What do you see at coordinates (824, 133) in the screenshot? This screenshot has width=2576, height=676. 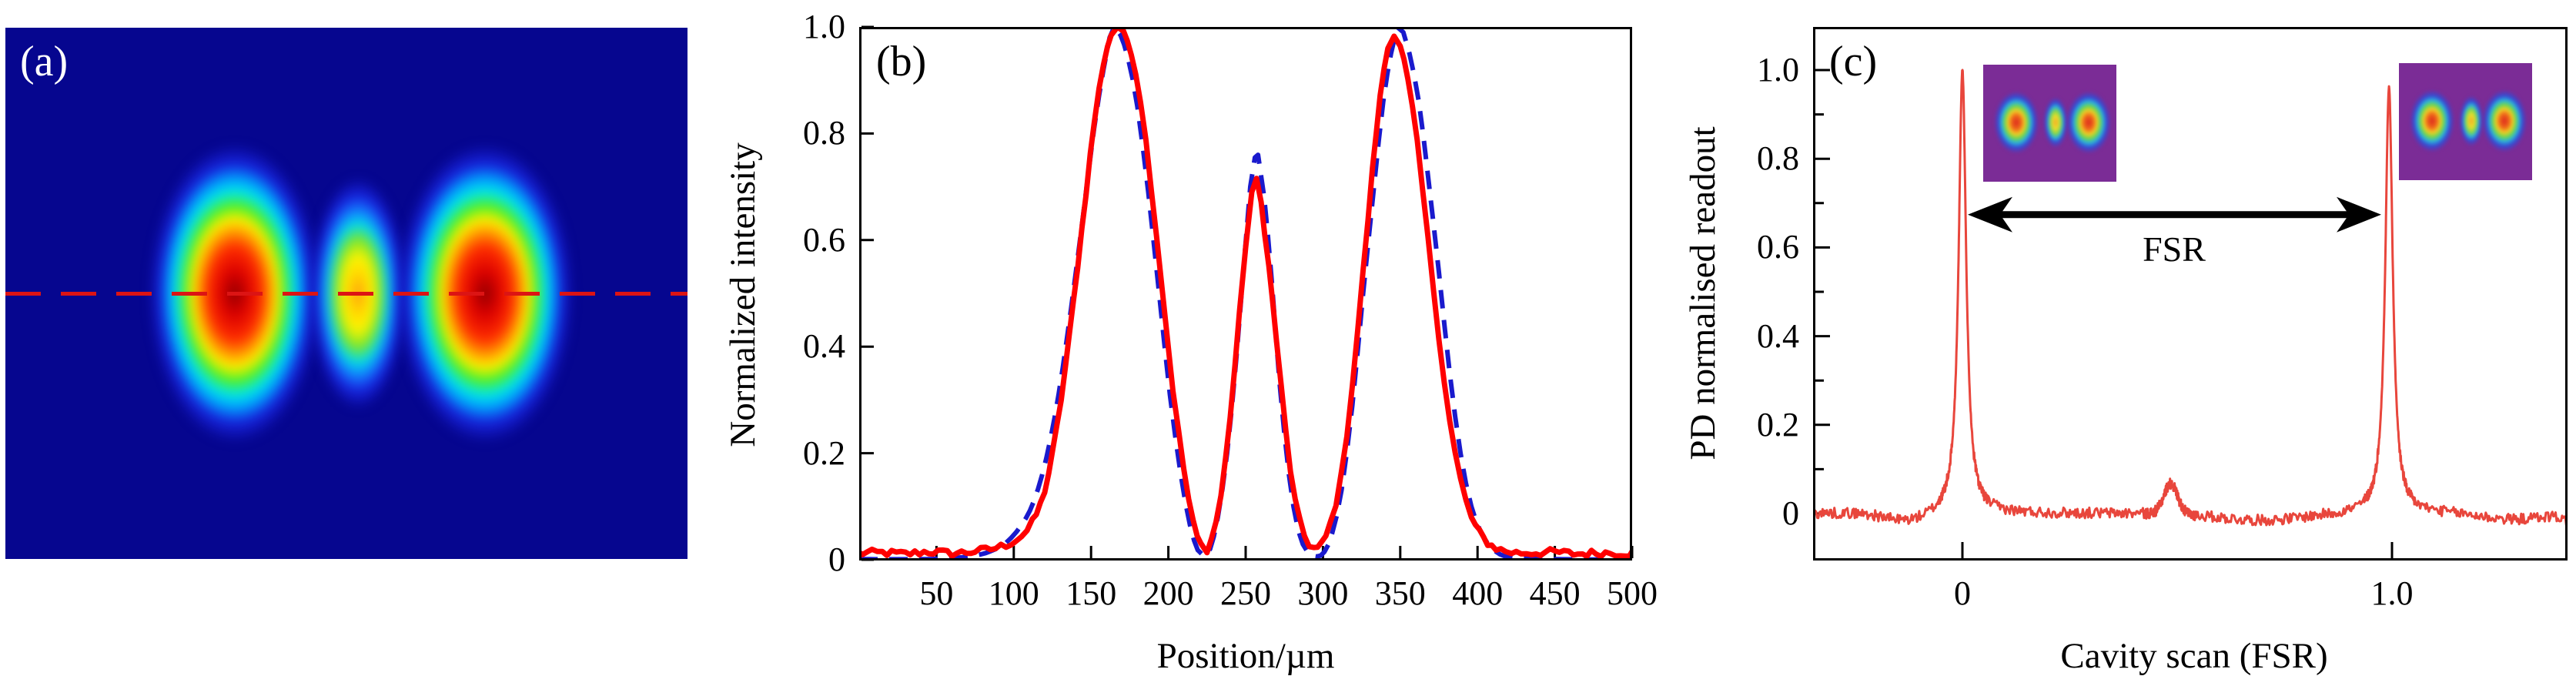 I see `panel-b-y-tick-label: 0.8` at bounding box center [824, 133].